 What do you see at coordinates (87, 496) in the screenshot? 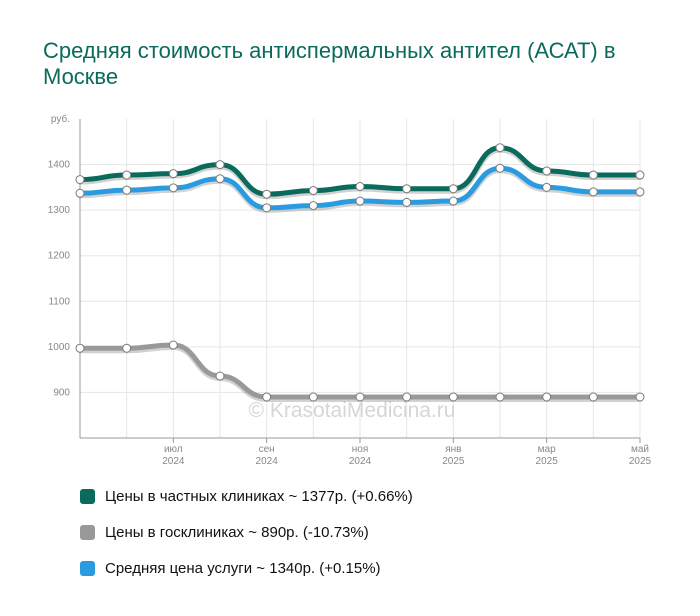
I see `legend-swatch-private` at bounding box center [87, 496].